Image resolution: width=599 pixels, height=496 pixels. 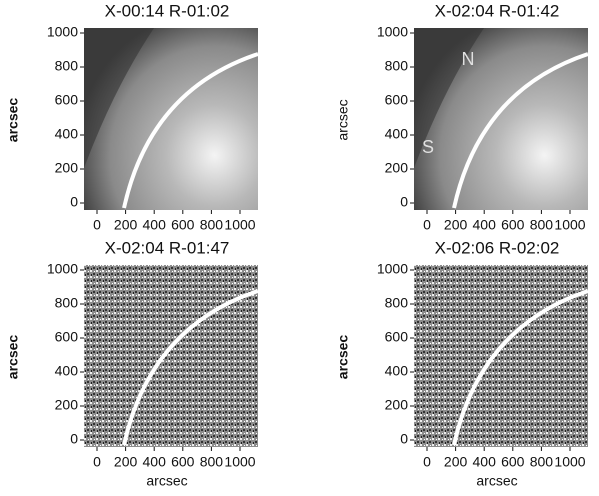 What do you see at coordinates (497, 10) in the screenshot?
I see `panel-title: X-02:04 R-01:42` at bounding box center [497, 10].